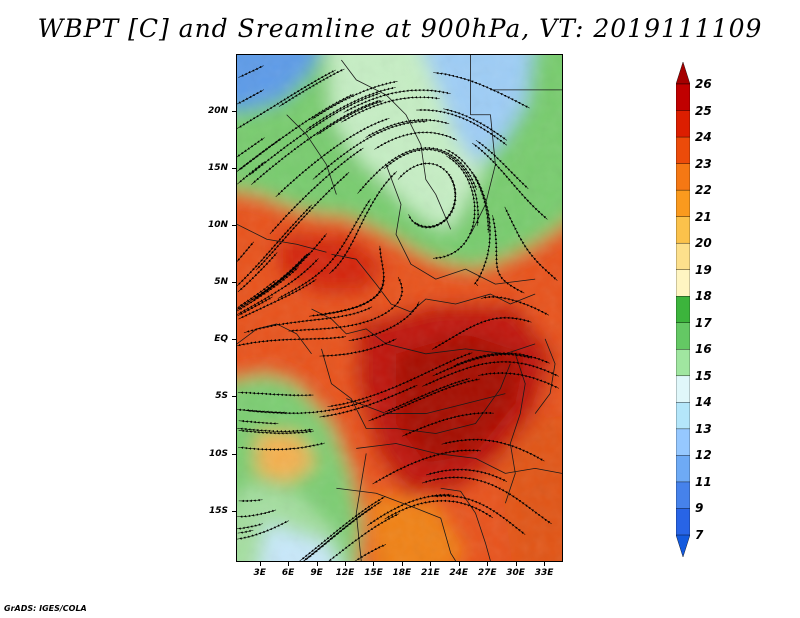 Image resolution: width=800 pixels, height=618 pixels. What do you see at coordinates (459, 573) in the screenshot?
I see `lon-tick-label: 24E` at bounding box center [459, 573].